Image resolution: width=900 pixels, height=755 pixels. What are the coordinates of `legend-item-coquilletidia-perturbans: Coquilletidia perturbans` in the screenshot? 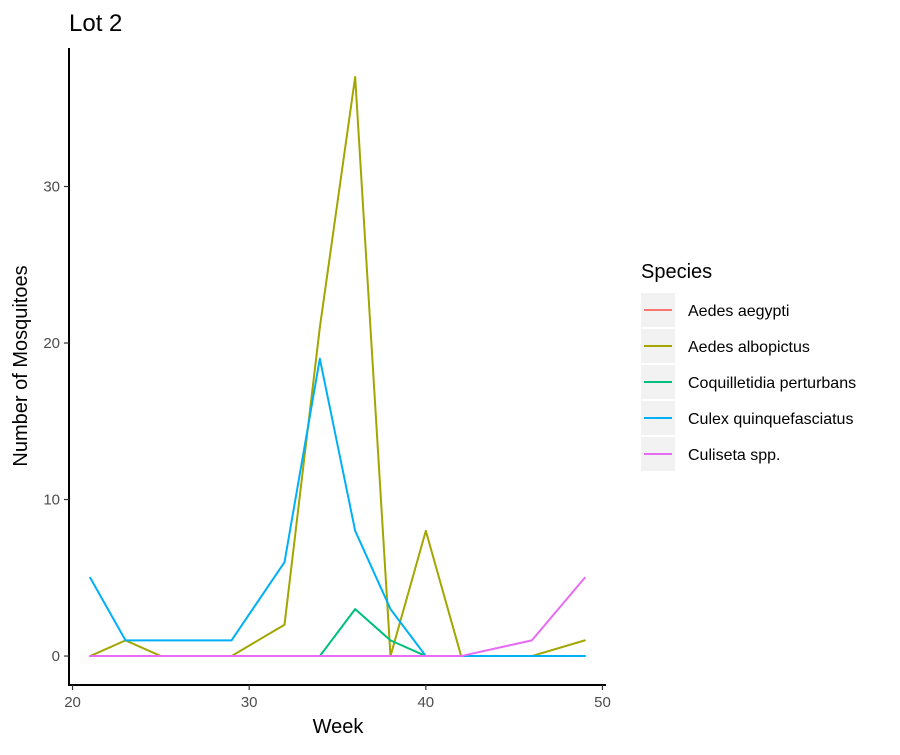 It's located at (748, 382).